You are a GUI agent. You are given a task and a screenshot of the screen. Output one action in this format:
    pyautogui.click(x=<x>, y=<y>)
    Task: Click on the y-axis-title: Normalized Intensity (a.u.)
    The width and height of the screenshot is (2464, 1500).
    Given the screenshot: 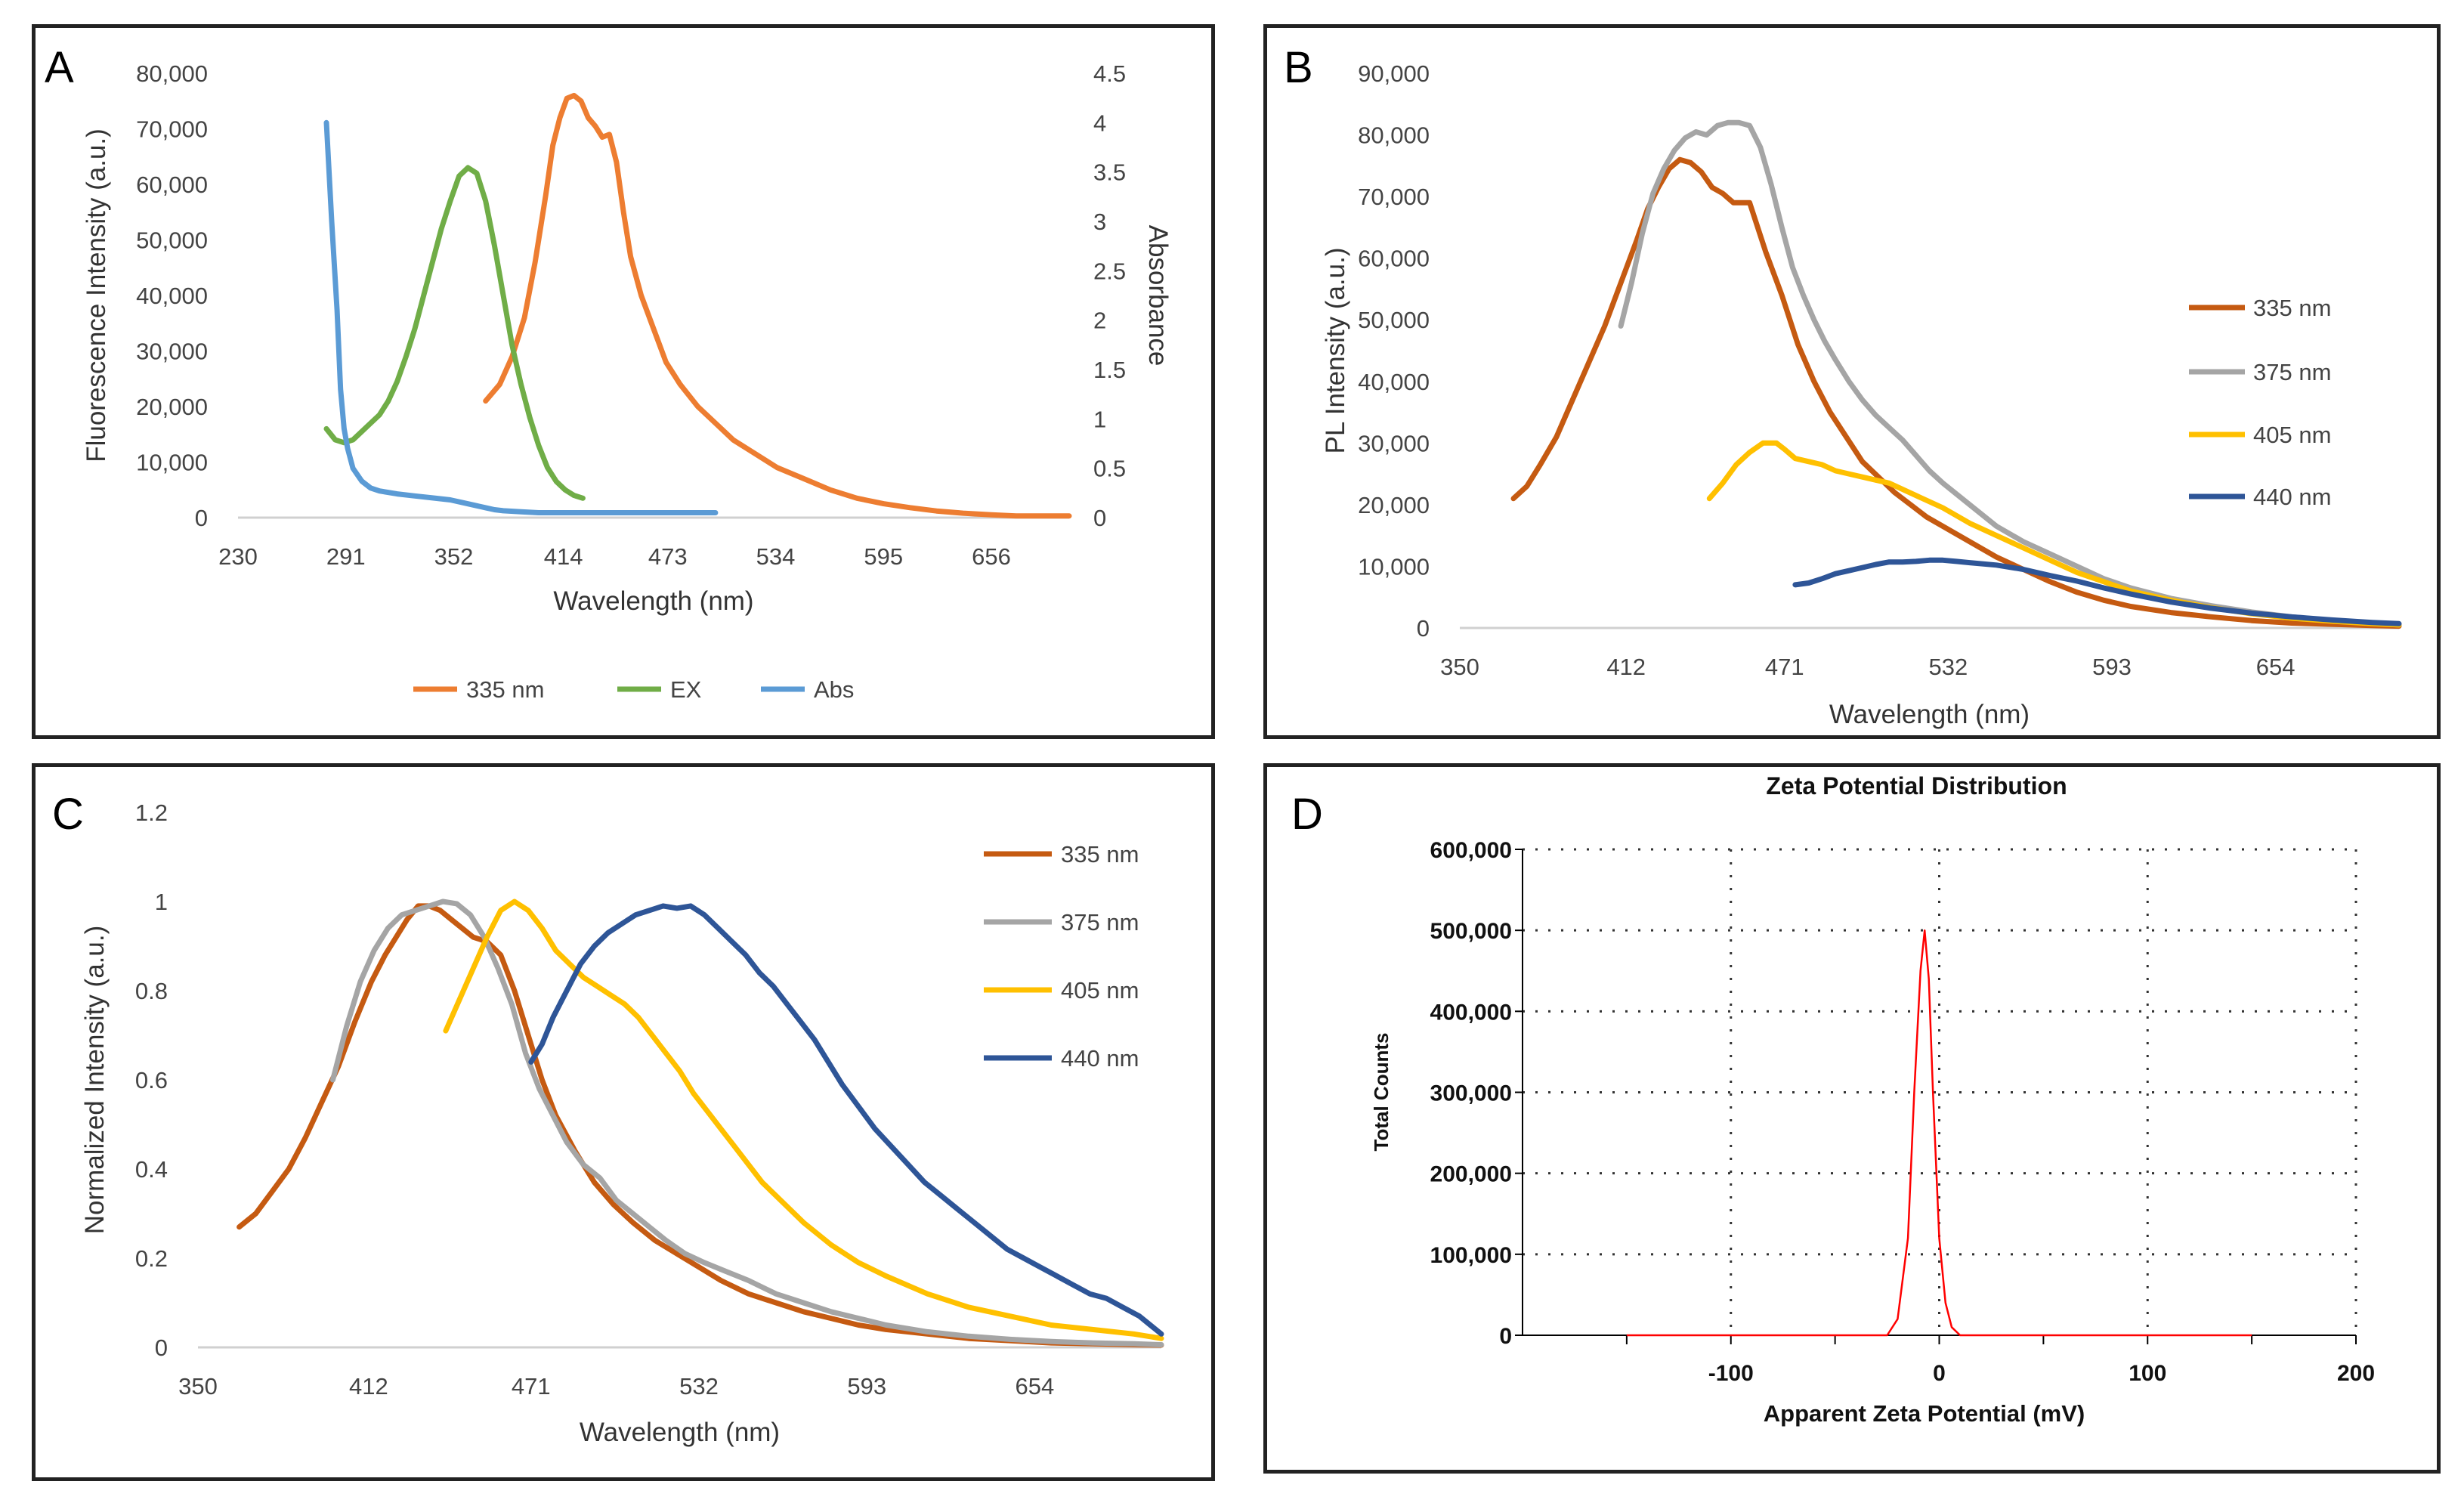 What is the action you would take?
    pyautogui.click(x=95, y=1080)
    